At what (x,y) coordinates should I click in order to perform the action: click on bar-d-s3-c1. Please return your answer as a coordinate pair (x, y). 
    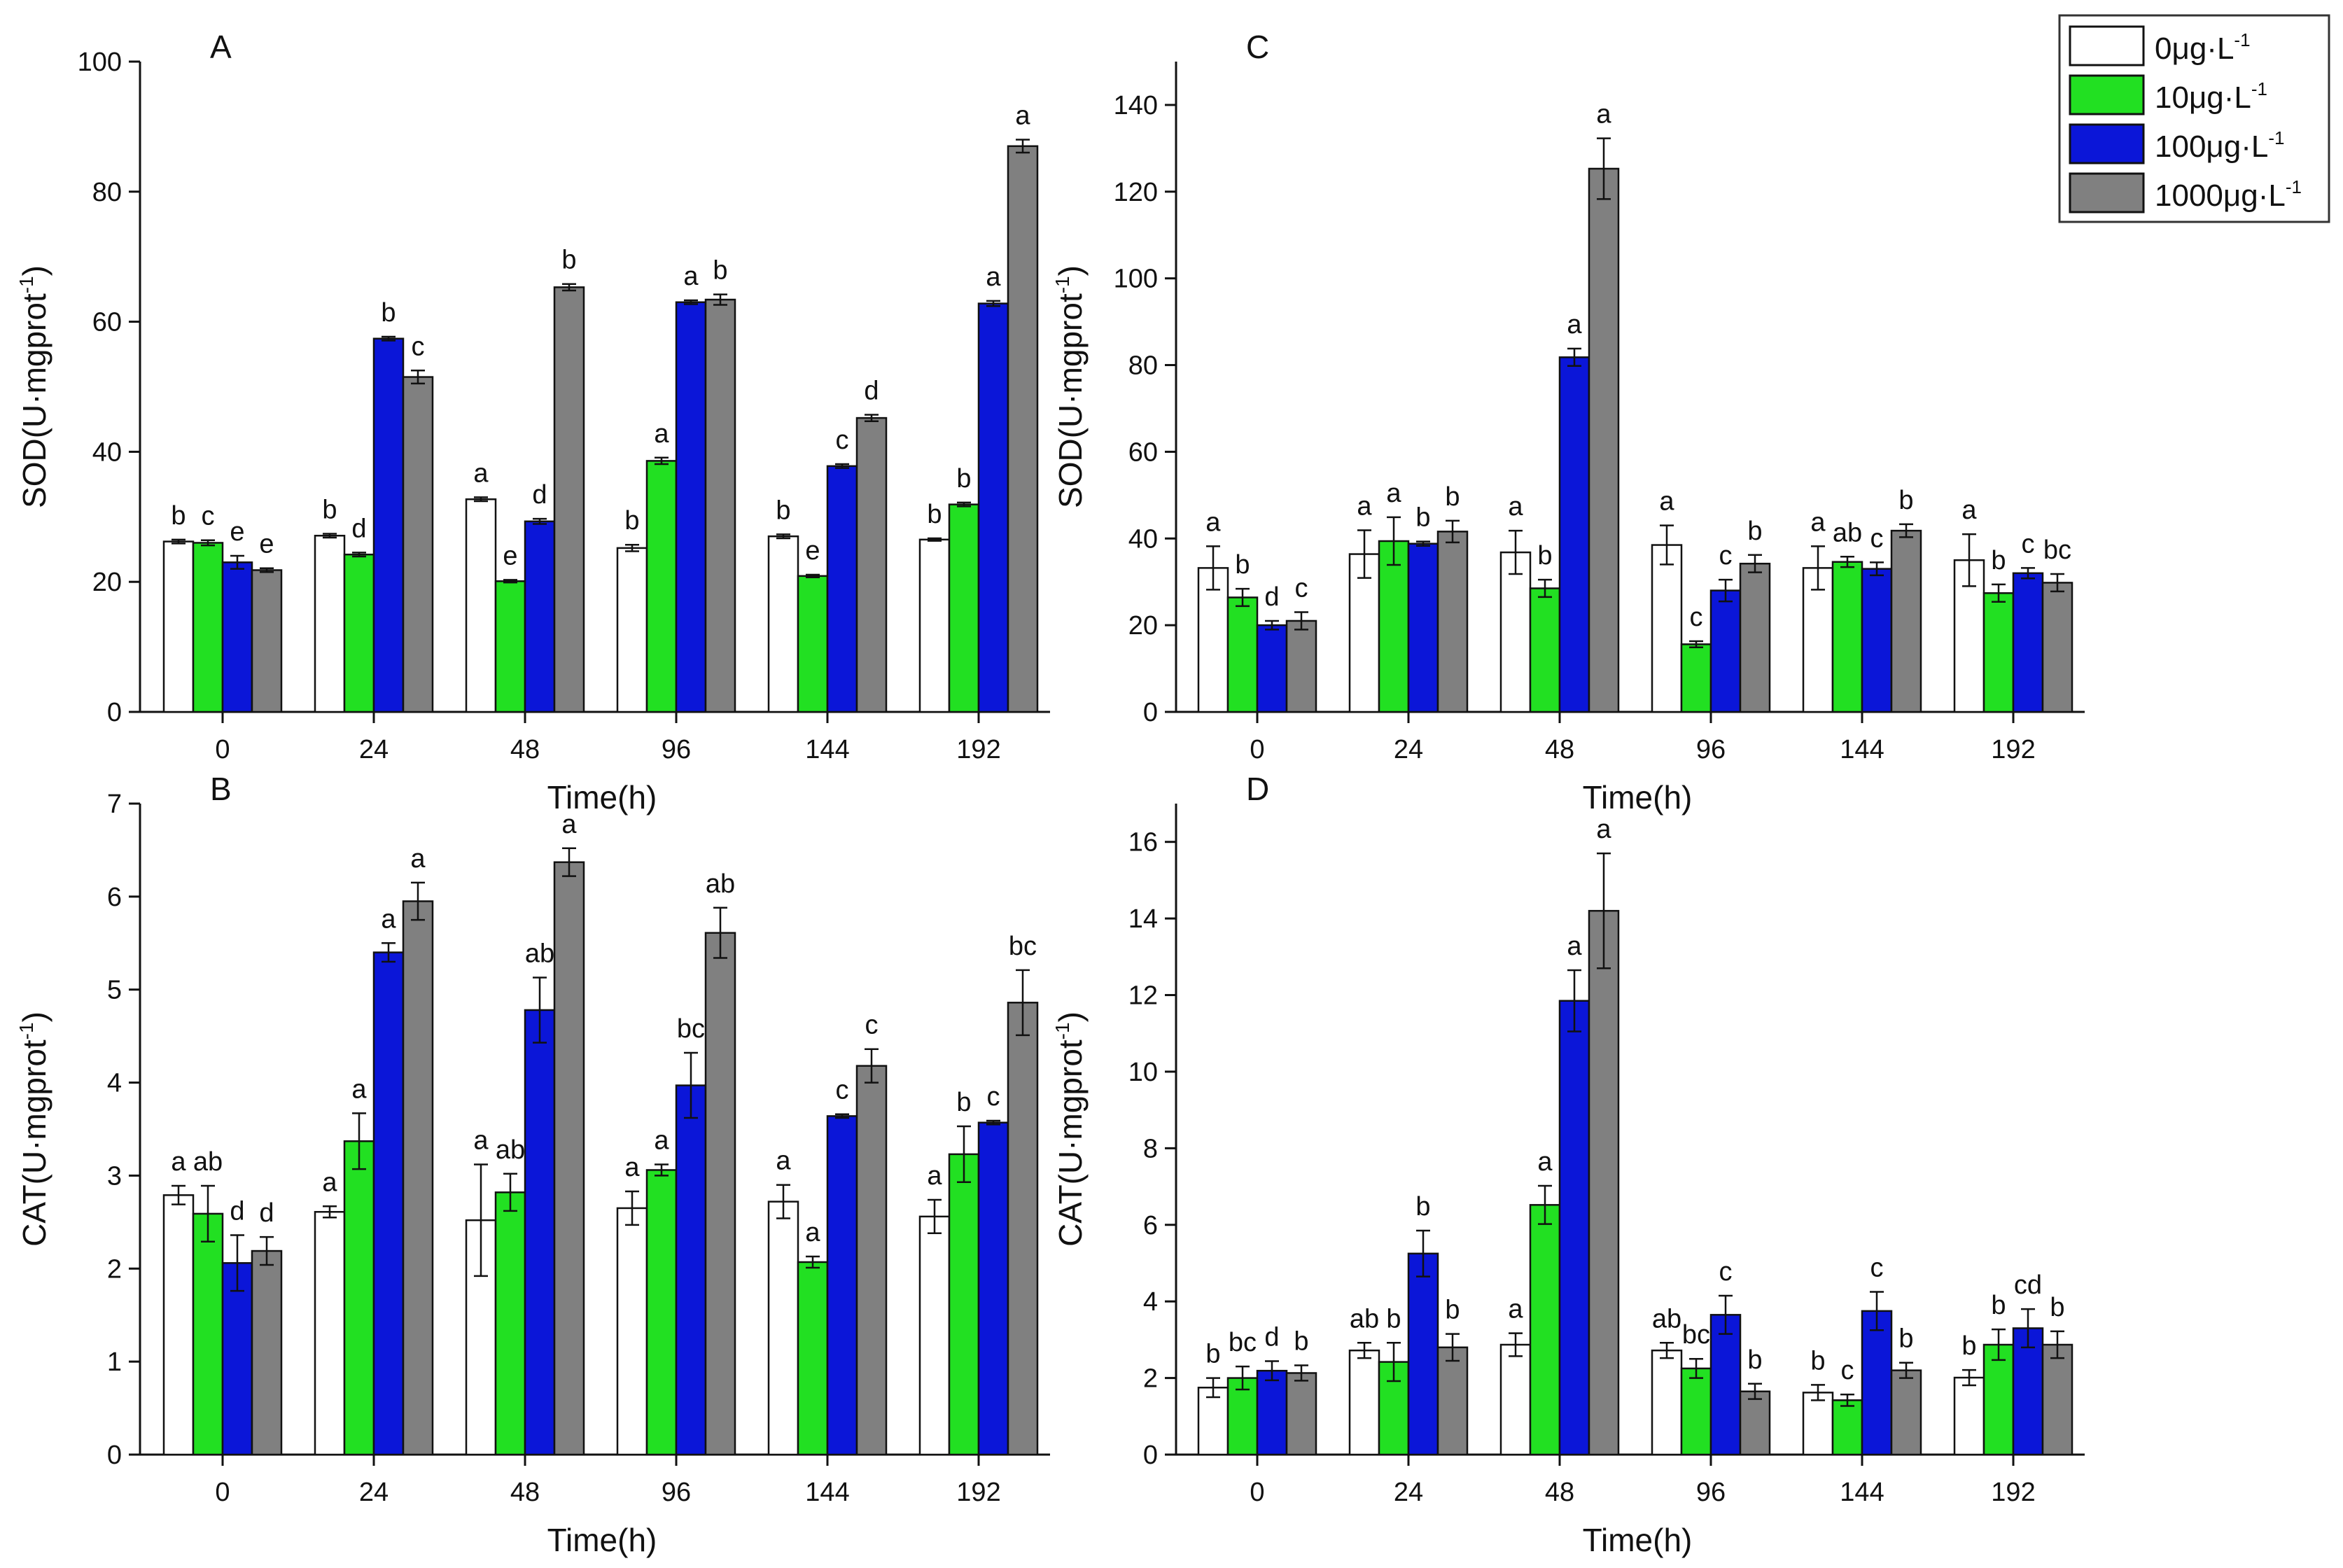
    Looking at the image, I should click on (1453, 1401).